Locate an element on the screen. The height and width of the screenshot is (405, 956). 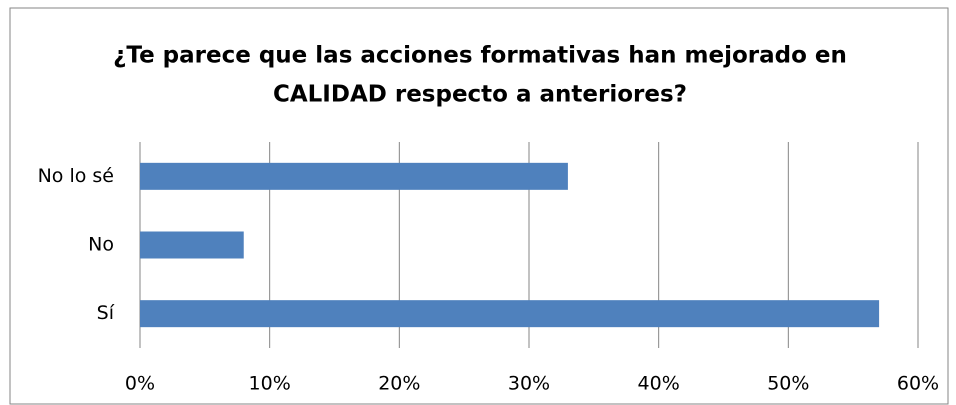
x-tick-label: 20% is located at coordinates (399, 384).